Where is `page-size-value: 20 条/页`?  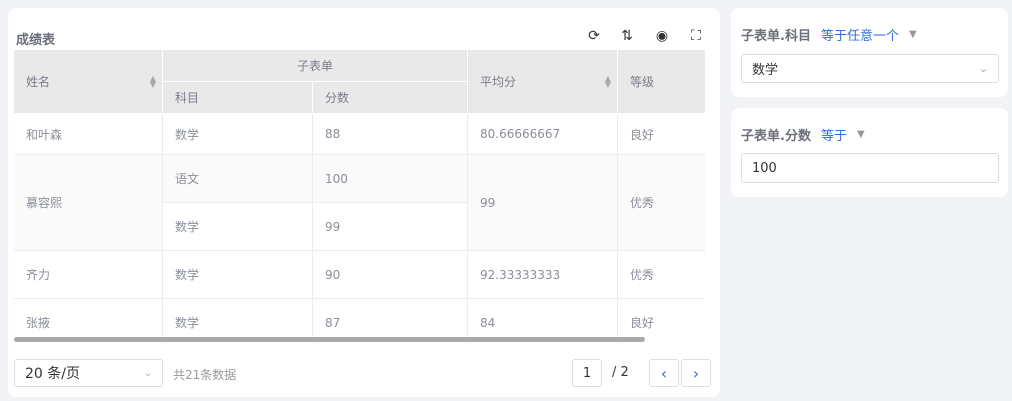
page-size-value: 20 条/页 is located at coordinates (52, 374).